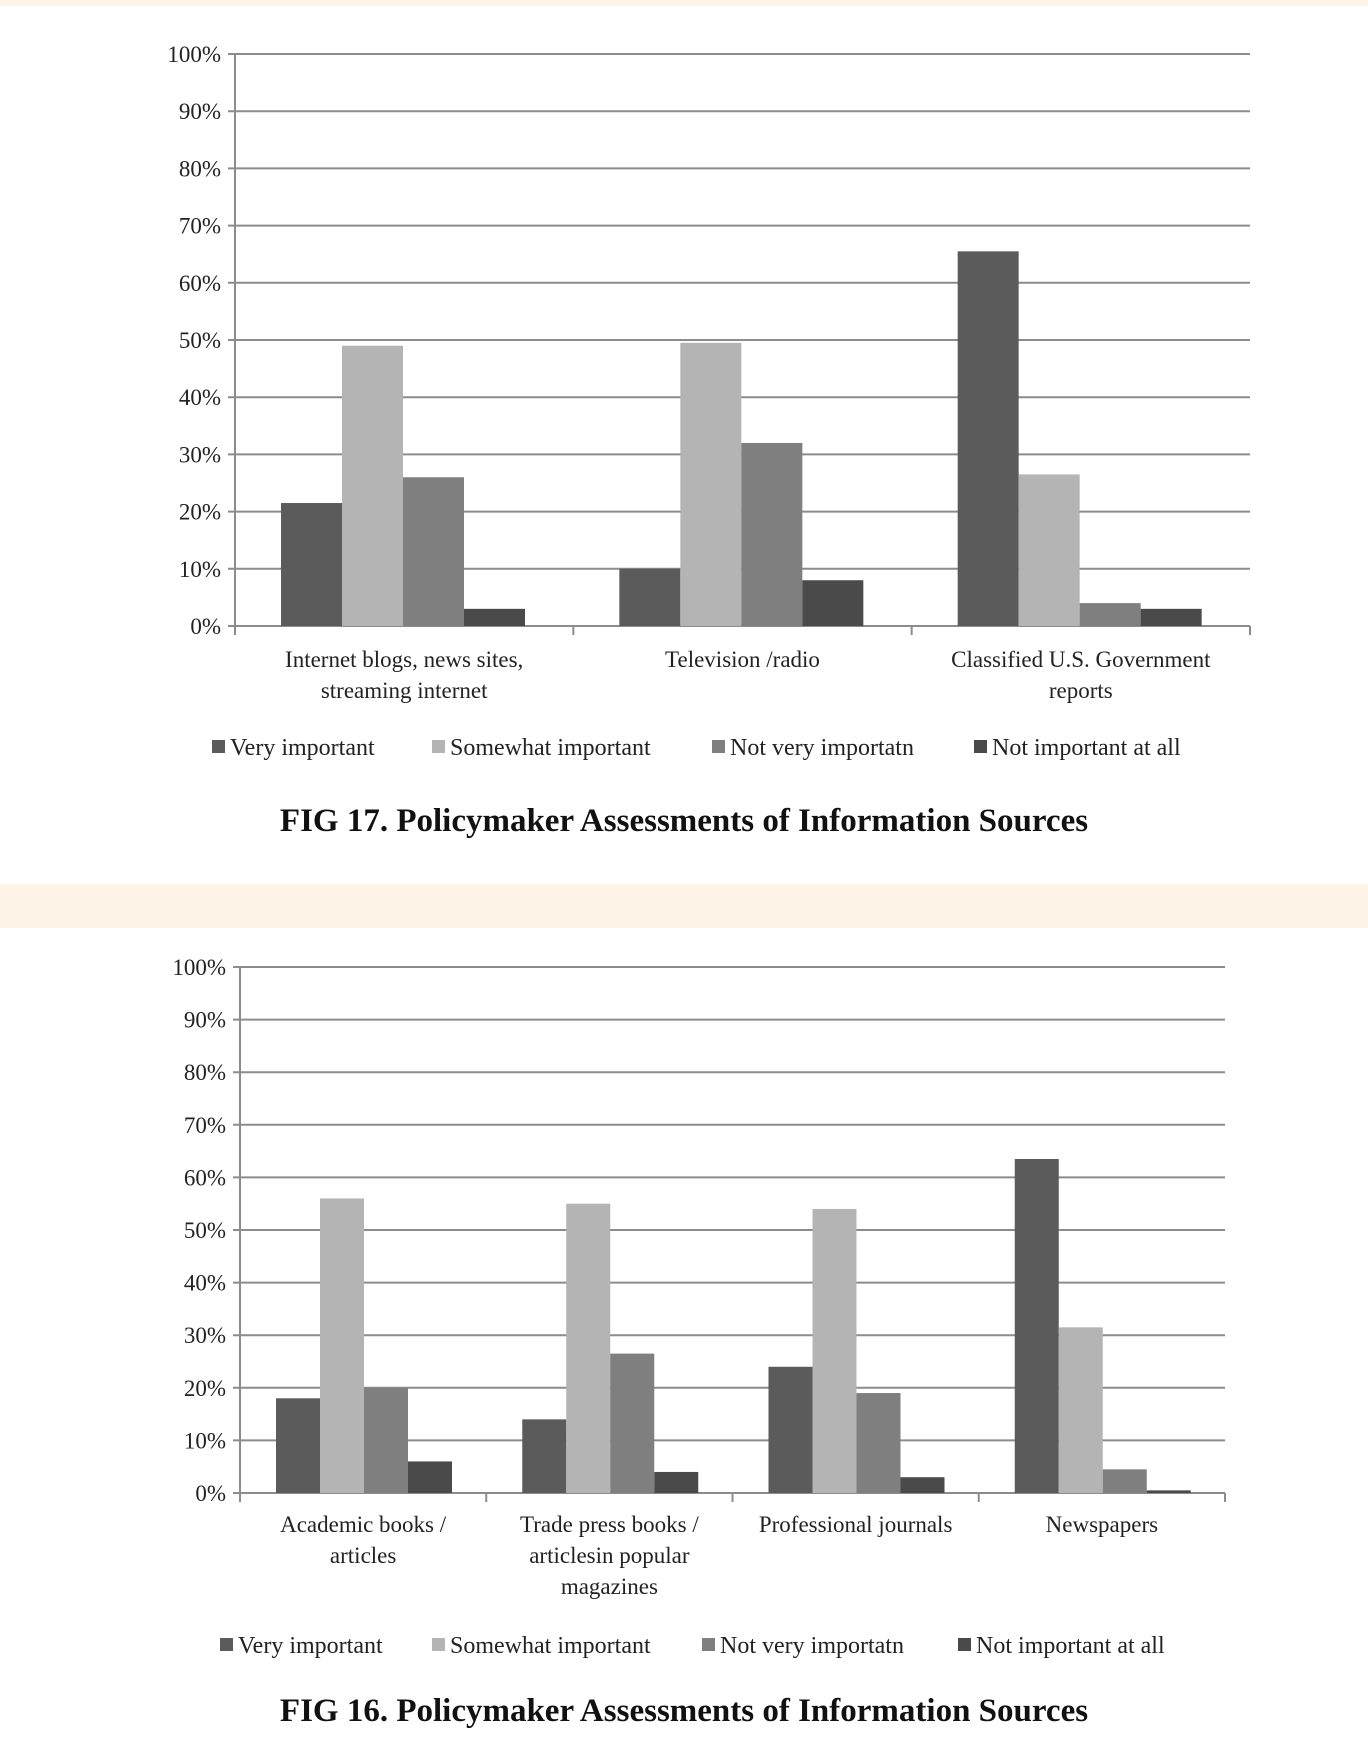 This screenshot has width=1368, height=1760. What do you see at coordinates (684, 3) in the screenshot?
I see `top-band` at bounding box center [684, 3].